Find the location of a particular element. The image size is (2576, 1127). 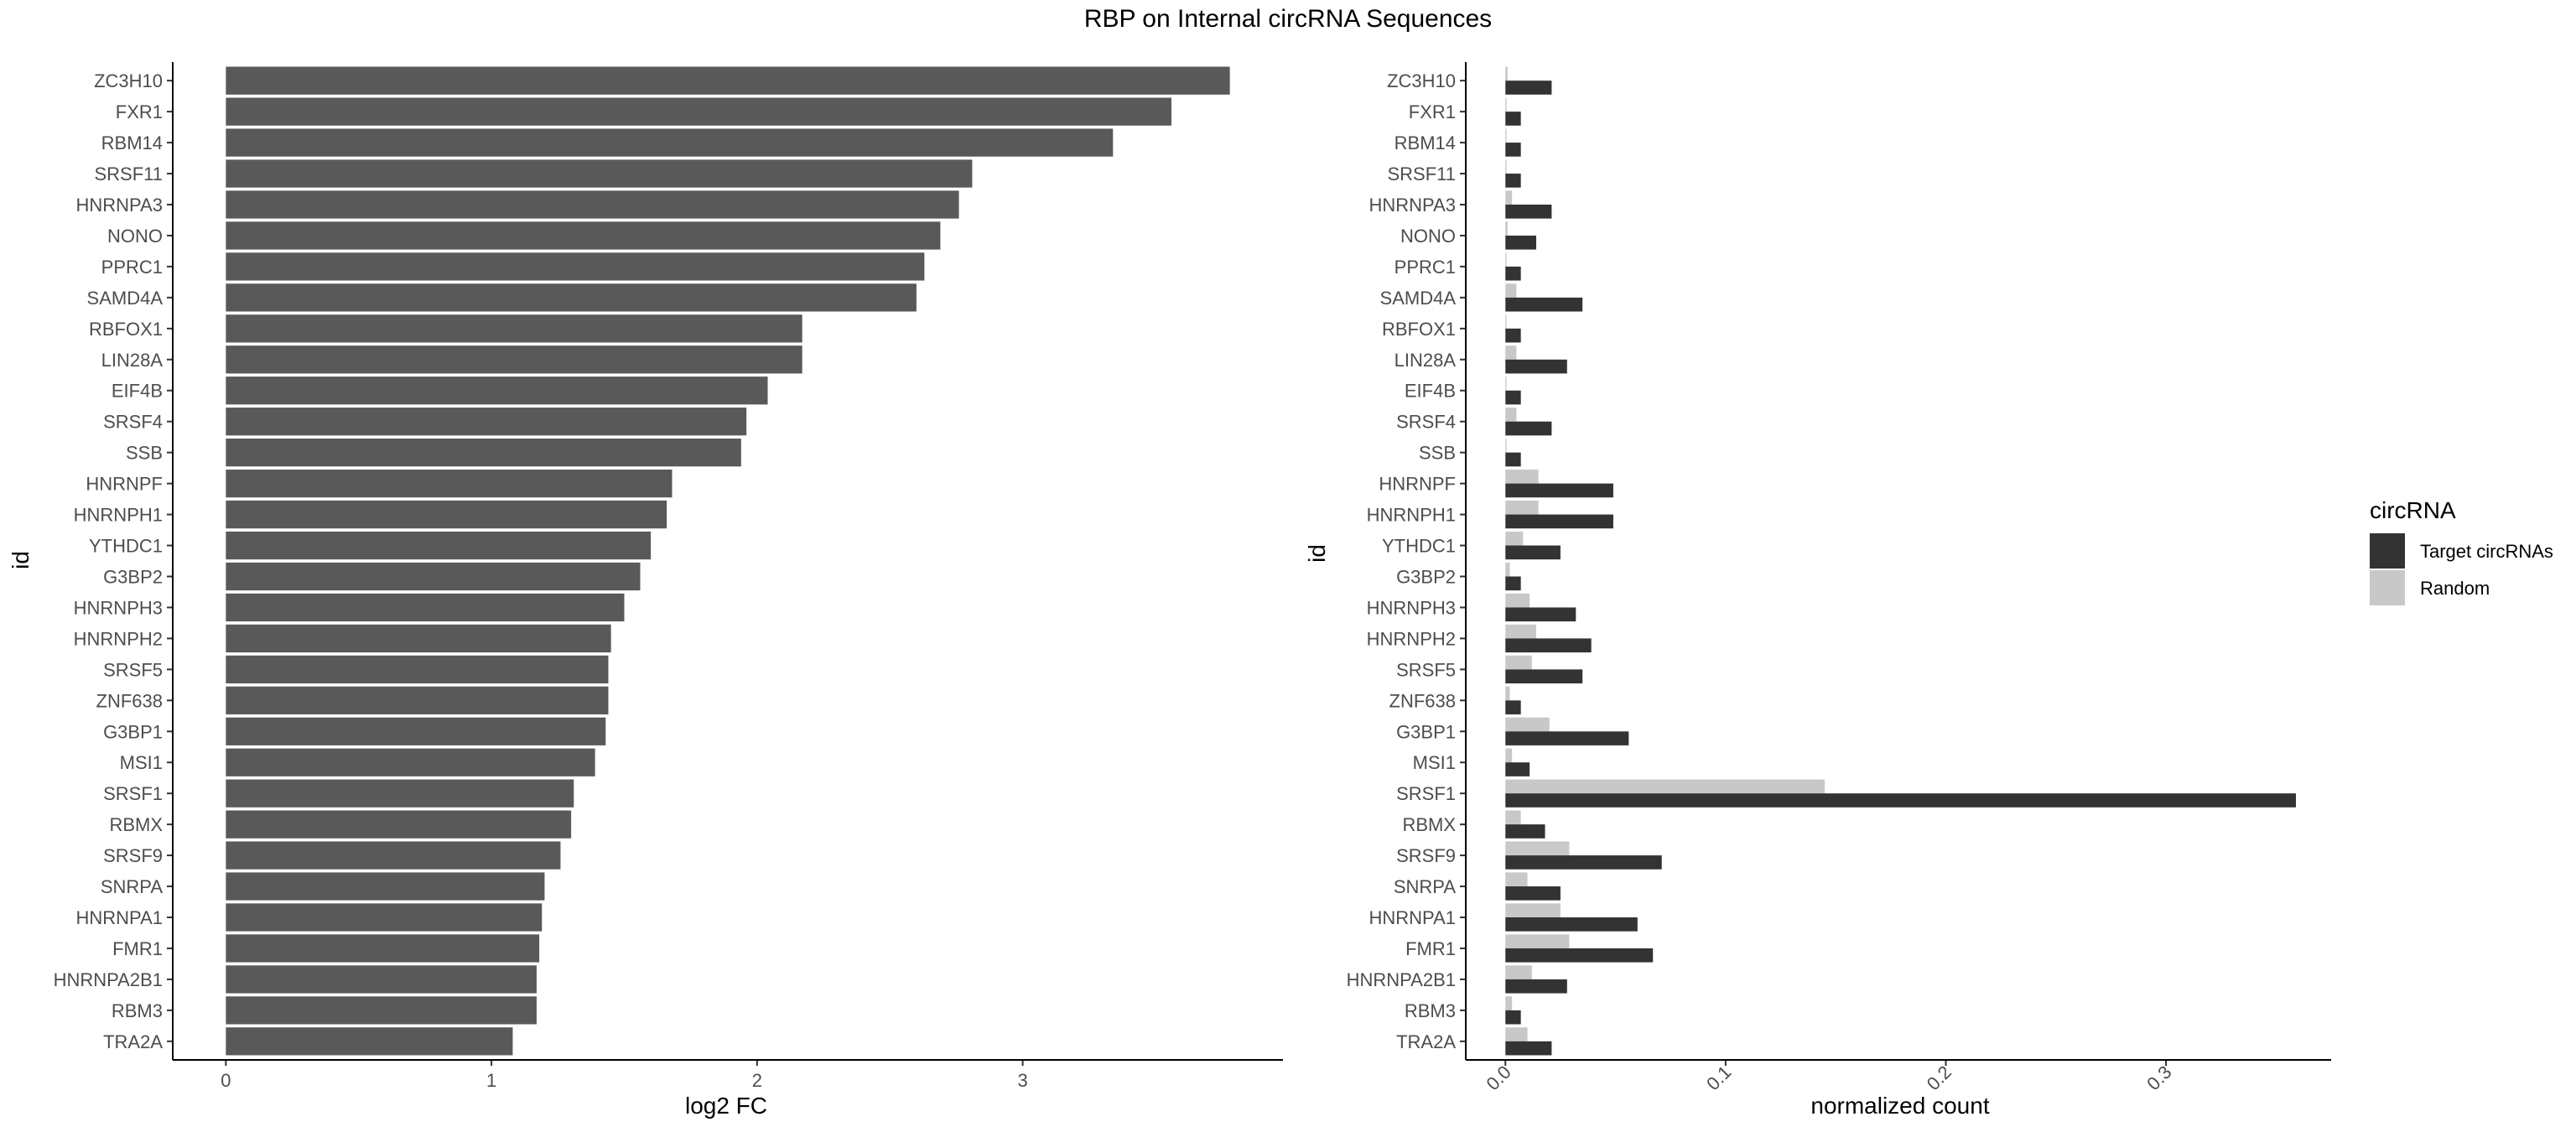

bar-hnrnpa3 is located at coordinates (592, 204).